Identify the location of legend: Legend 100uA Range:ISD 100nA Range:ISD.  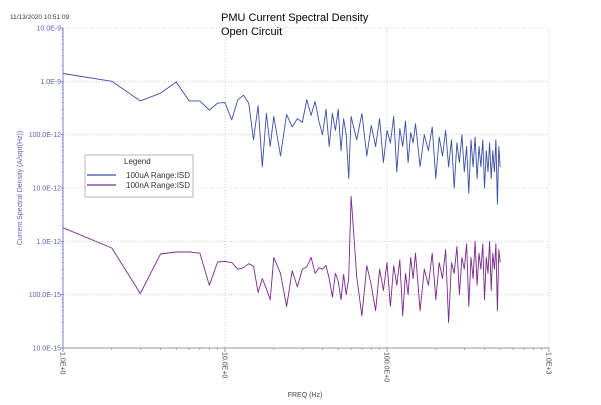
(139, 176).